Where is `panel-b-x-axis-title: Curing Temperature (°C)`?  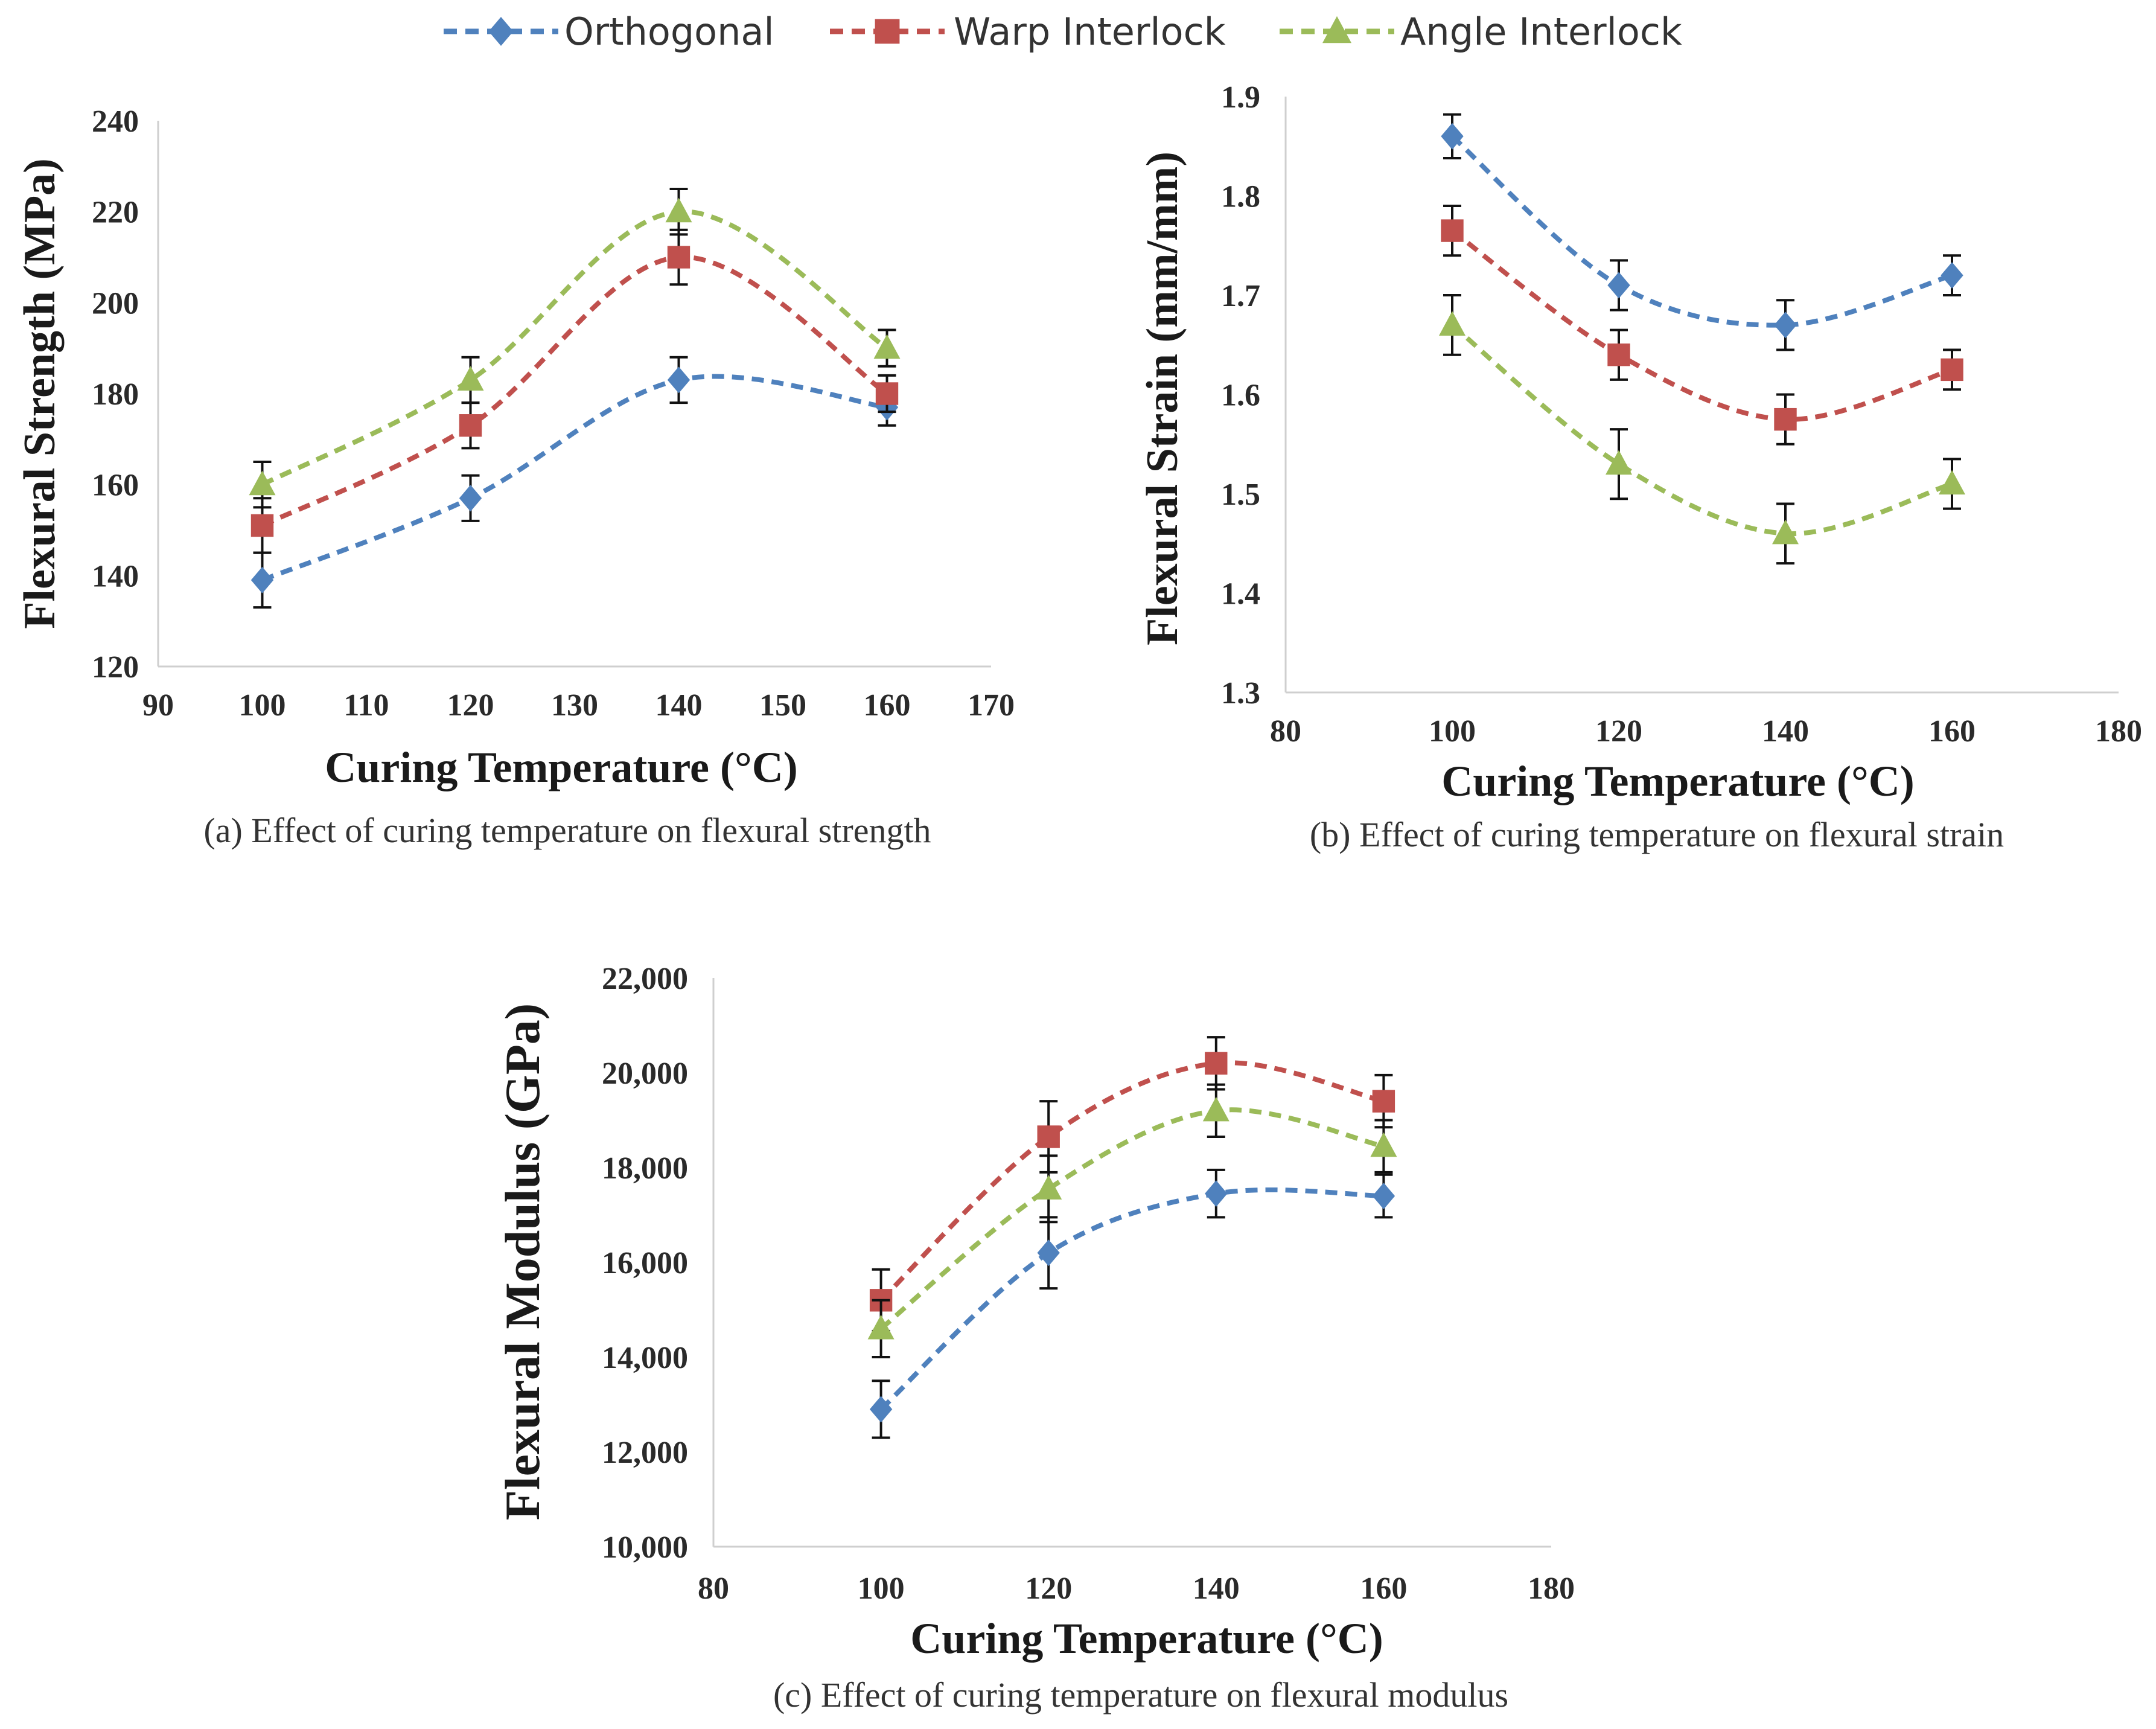 panel-b-x-axis-title: Curing Temperature (°C) is located at coordinates (1677, 781).